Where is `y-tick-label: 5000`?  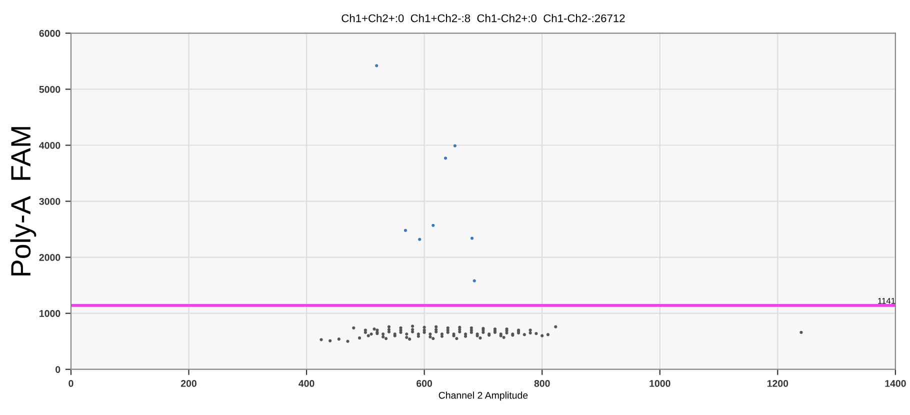
y-tick-label: 5000 is located at coordinates (49, 89).